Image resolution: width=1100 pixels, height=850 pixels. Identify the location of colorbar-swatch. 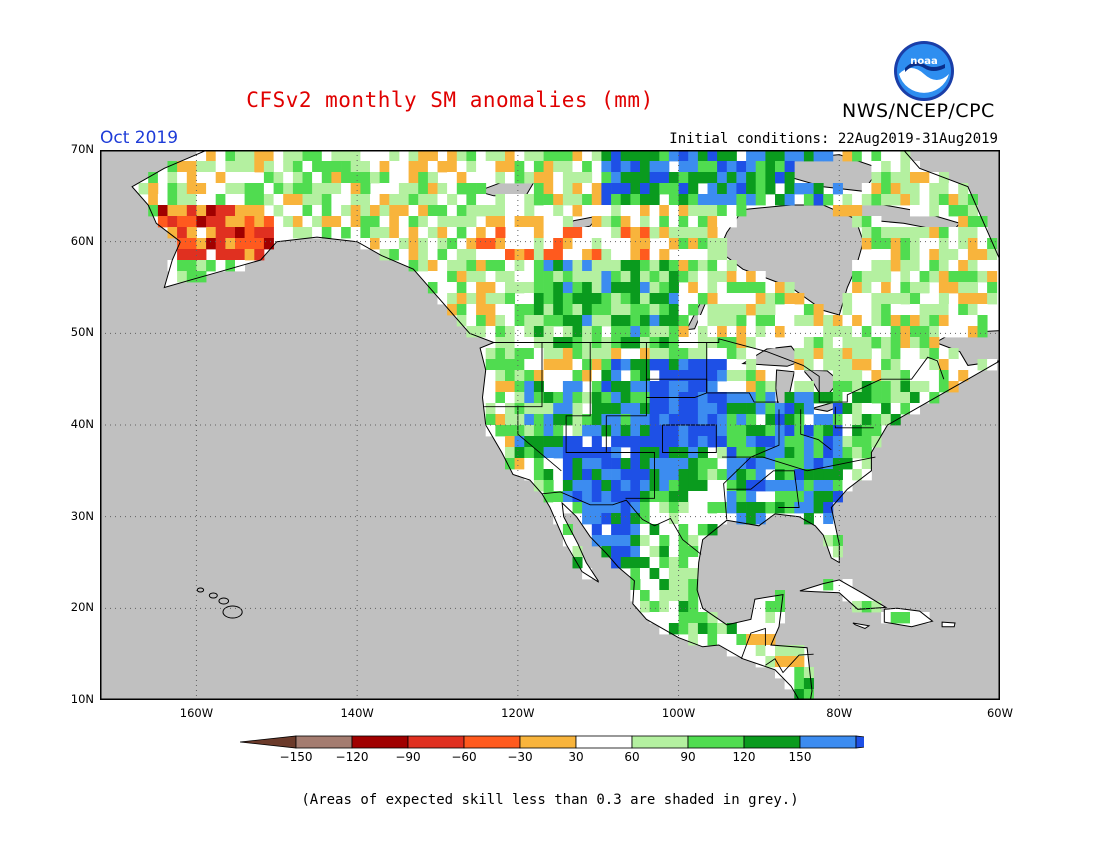
(492, 742).